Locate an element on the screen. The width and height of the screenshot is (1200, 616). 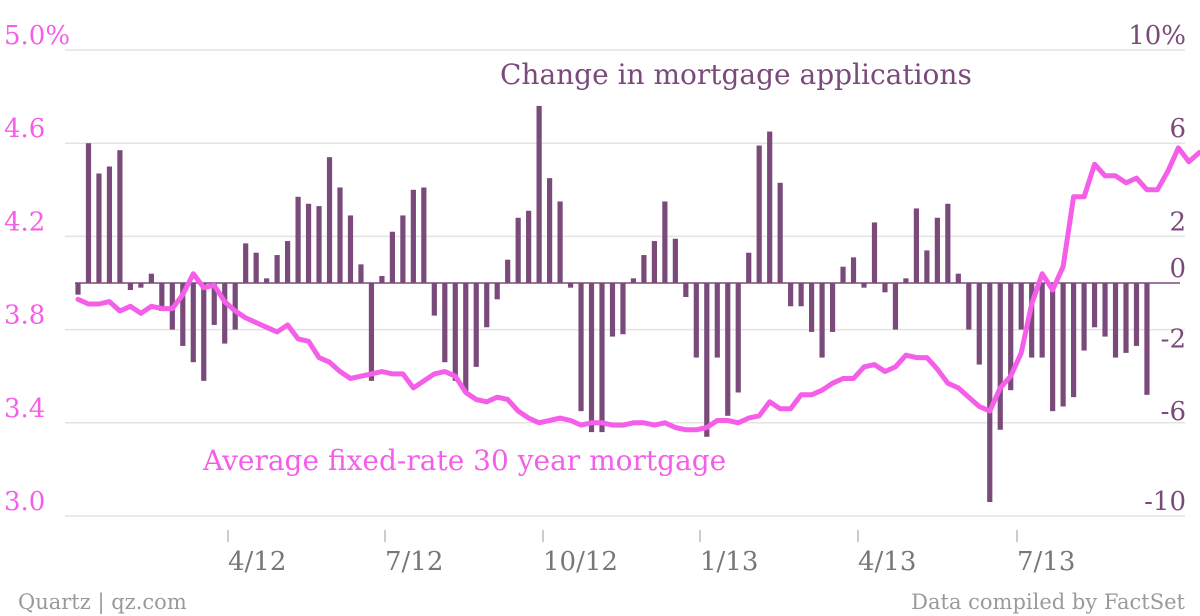
left-axis-tick: 3.0 is located at coordinates (24, 502).